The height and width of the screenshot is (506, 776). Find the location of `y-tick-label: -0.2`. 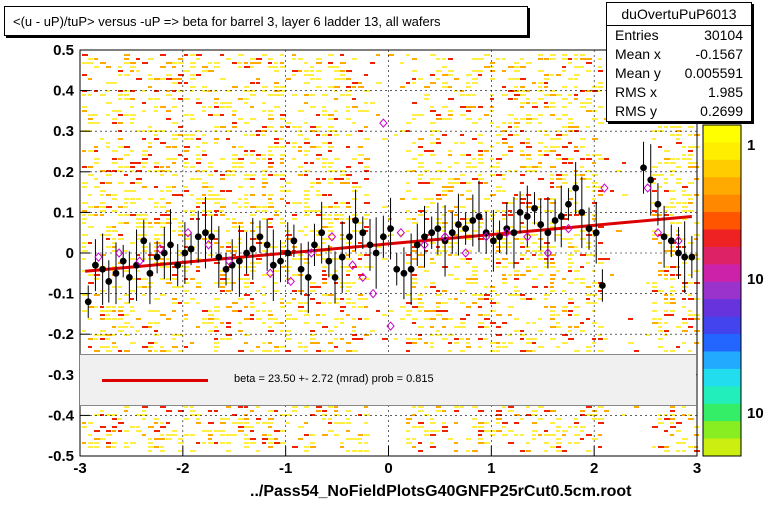

y-tick-label: -0.2 is located at coordinates (61, 334).